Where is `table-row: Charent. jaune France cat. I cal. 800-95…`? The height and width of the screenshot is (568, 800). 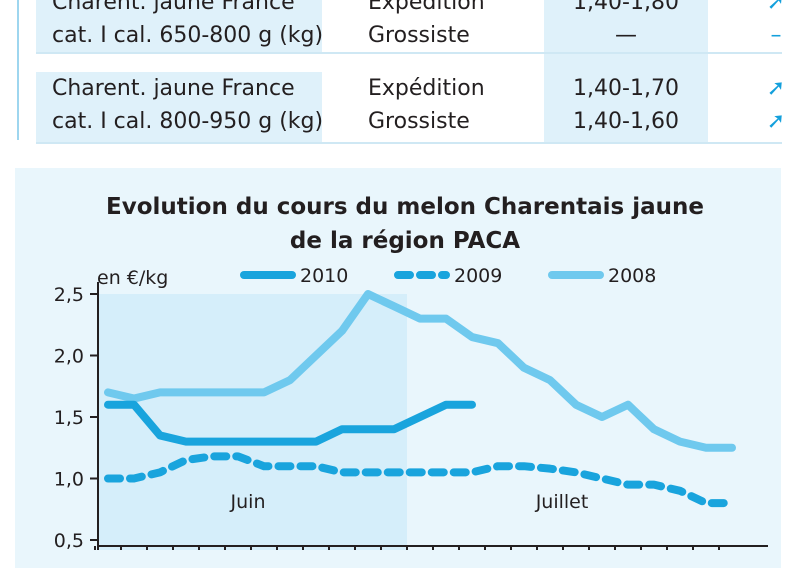 table-row: Charent. jaune France cat. I cal. 800-95… is located at coordinates (410, 107).